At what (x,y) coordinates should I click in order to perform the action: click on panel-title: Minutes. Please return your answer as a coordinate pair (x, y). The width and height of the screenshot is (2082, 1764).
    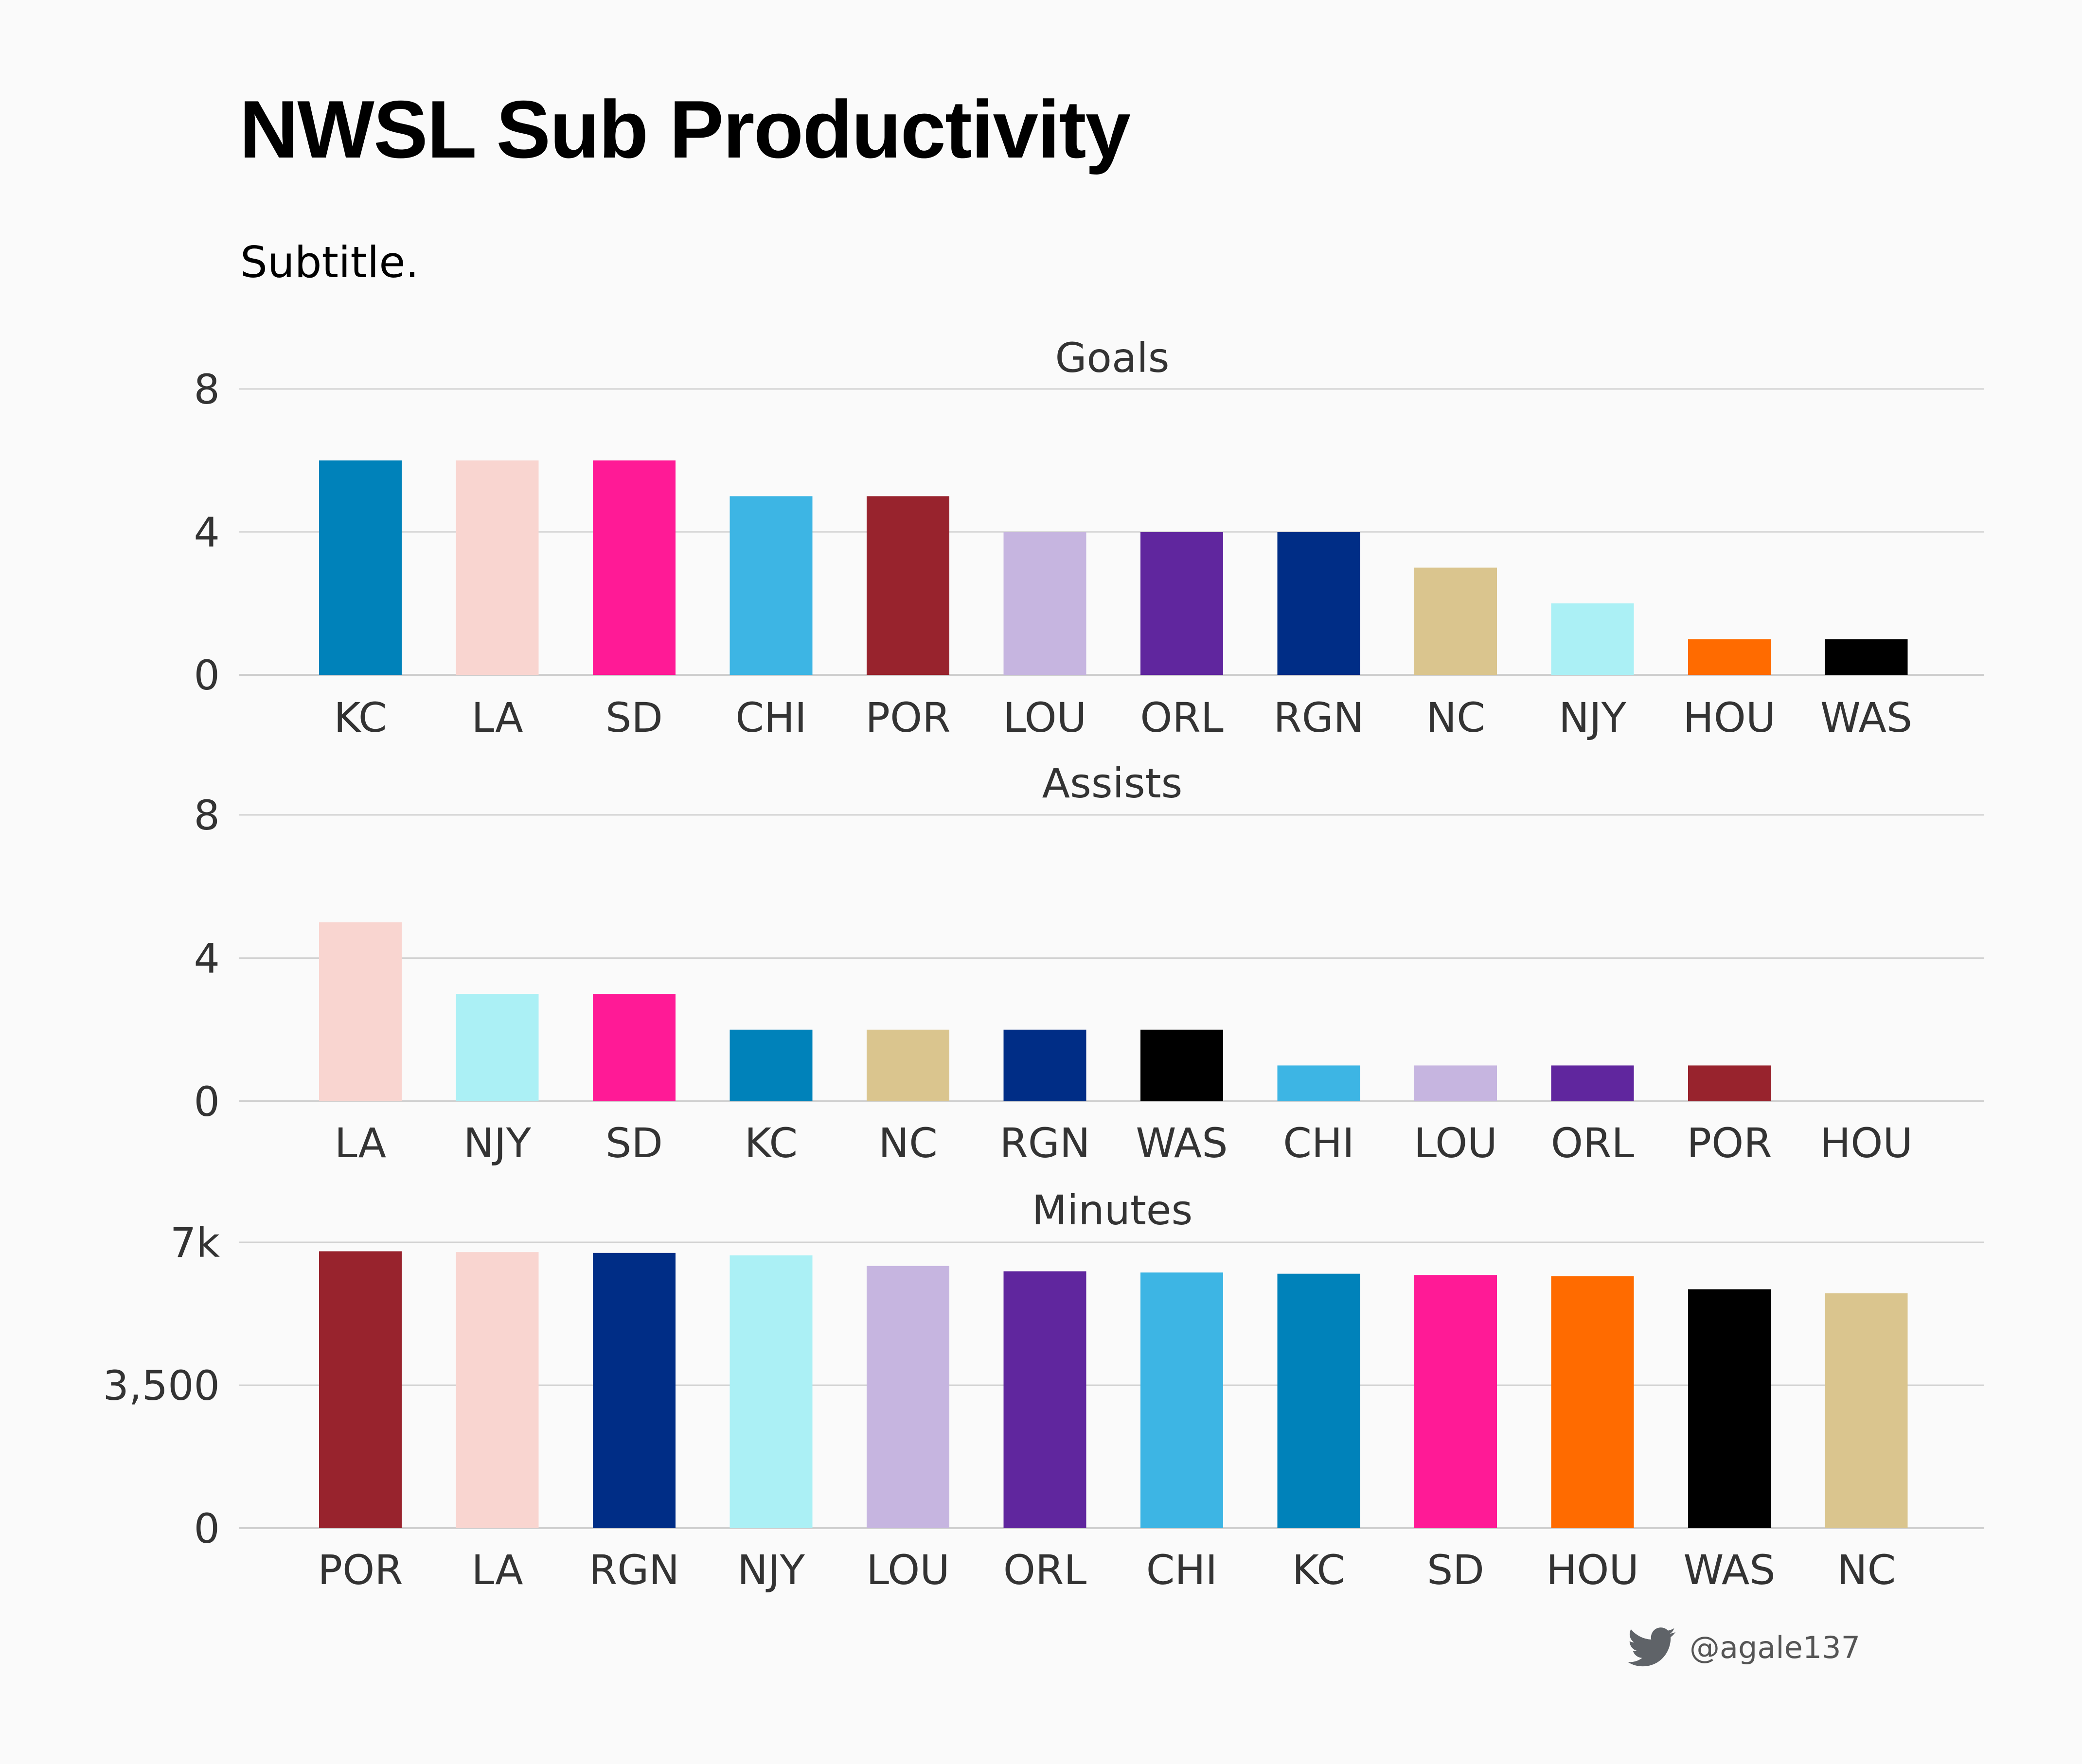
    Looking at the image, I should click on (1113, 1210).